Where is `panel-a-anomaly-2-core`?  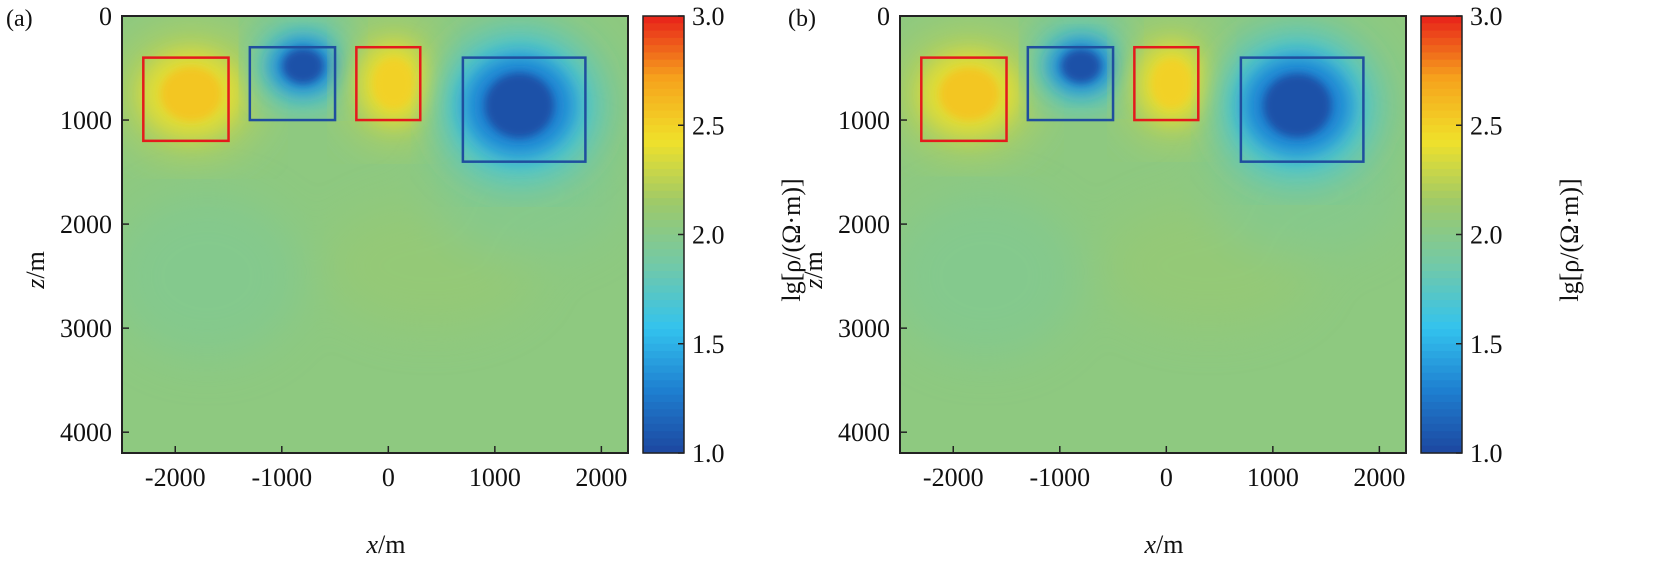 panel-a-anomaly-2-core is located at coordinates (303, 66).